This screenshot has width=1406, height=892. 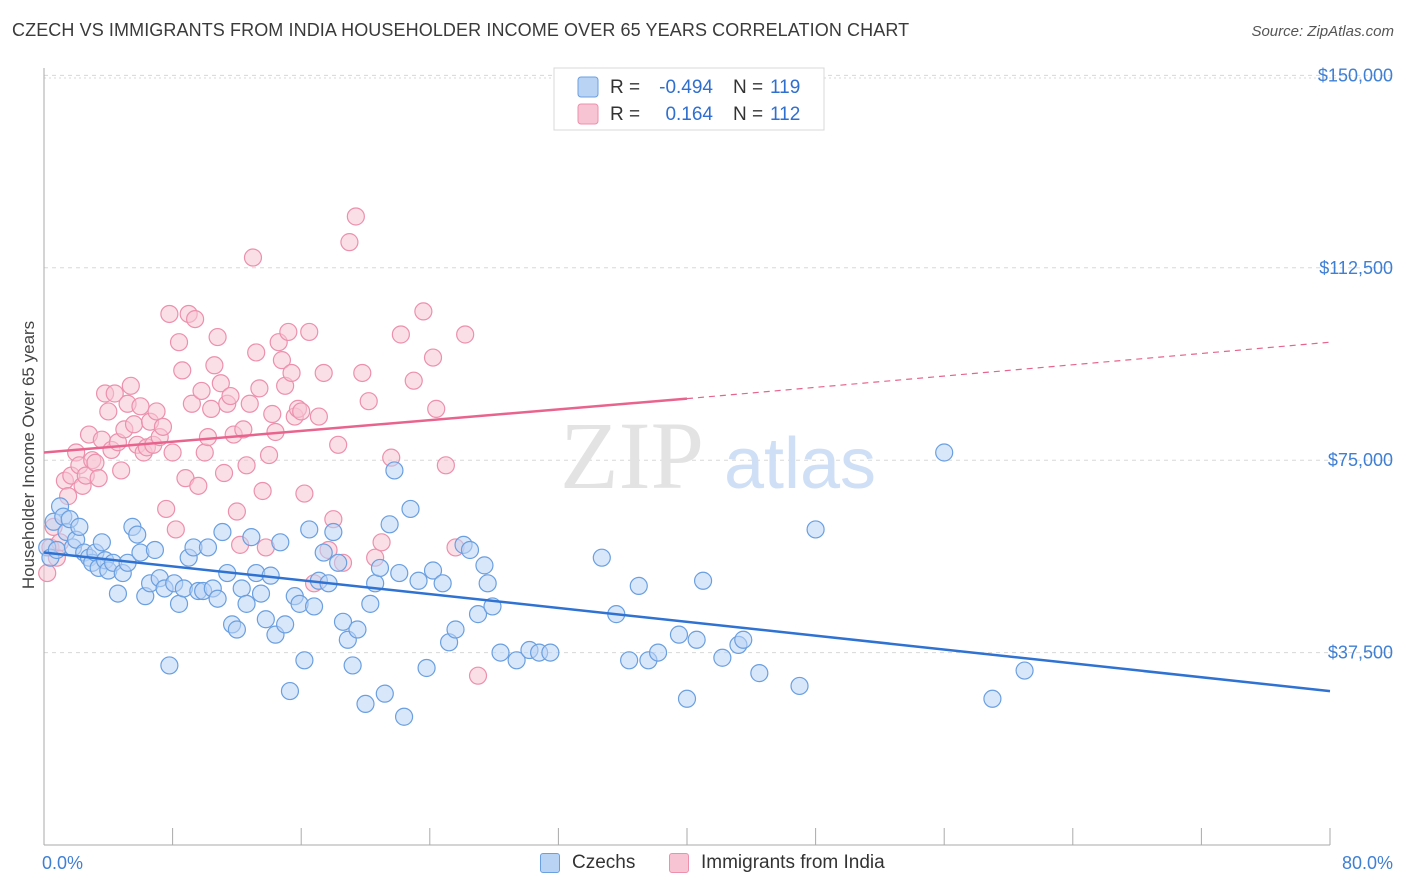 What do you see at coordinates (1355, 75) in the screenshot?
I see `y-tick-label: $150,000` at bounding box center [1355, 75].